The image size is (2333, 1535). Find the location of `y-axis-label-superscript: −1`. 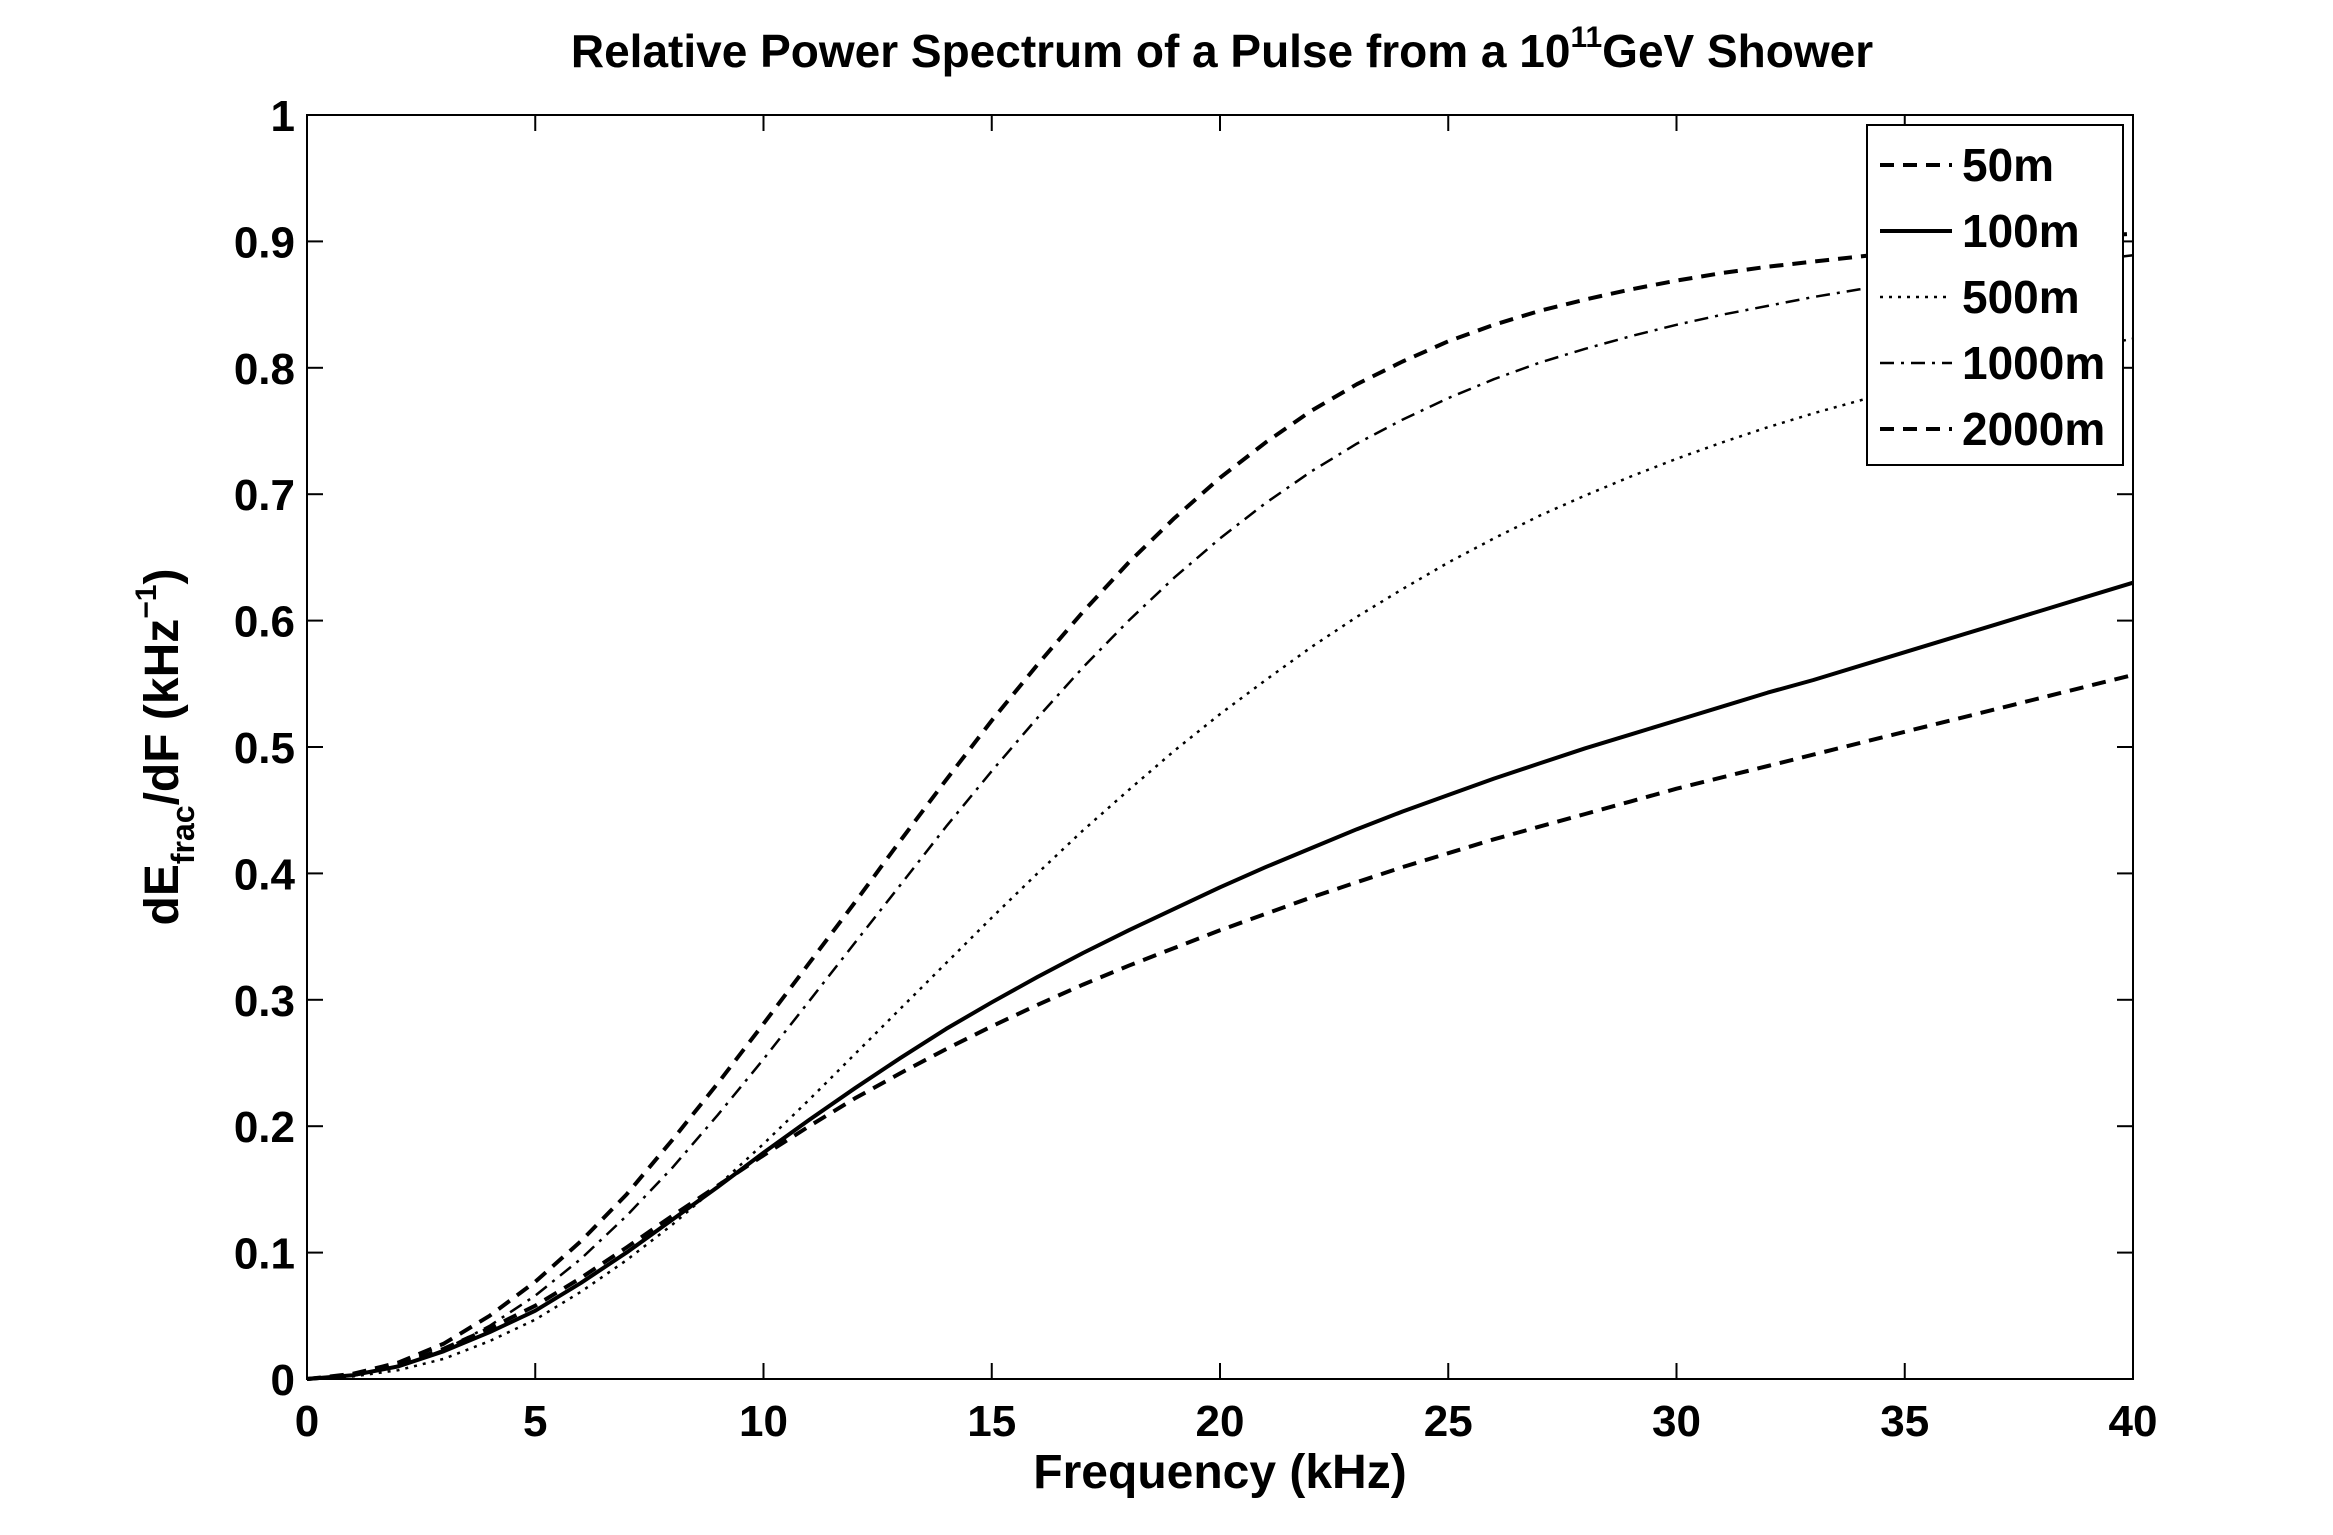

y-axis-label-superscript: −1 is located at coordinates (146, 602).